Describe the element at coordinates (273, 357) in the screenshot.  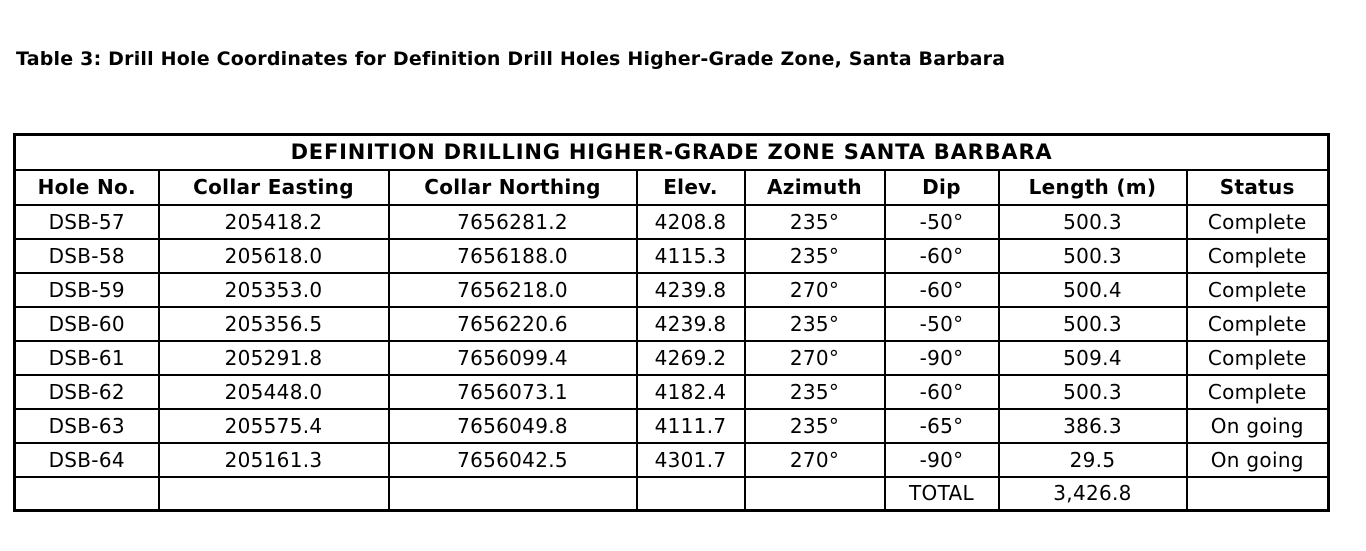
I see `cell-collar-easting: 205291.8` at that location.